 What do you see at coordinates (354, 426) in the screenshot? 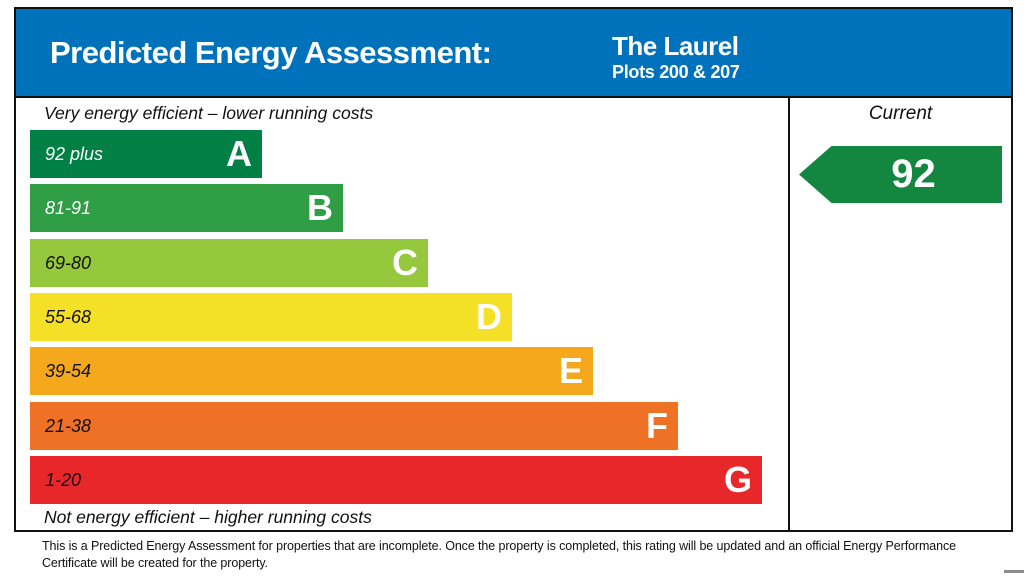
I see `band-f: 21-38 F` at bounding box center [354, 426].